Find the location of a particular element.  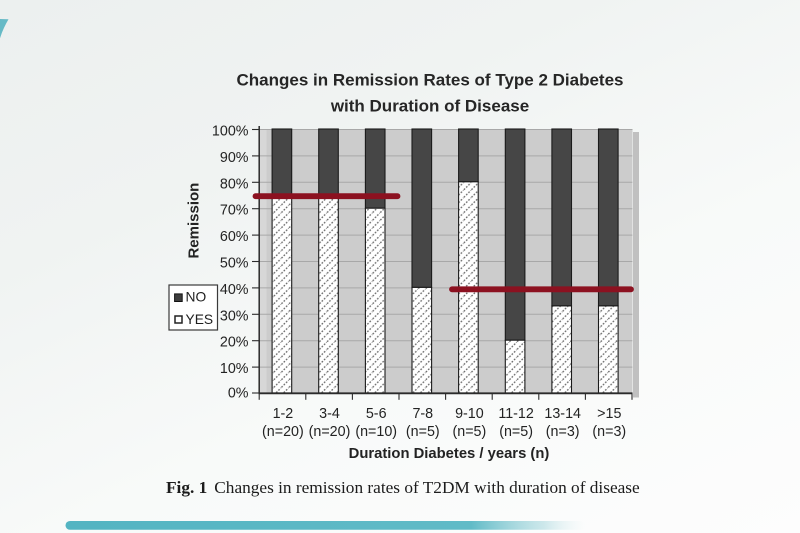

svg-text: 80% is located at coordinates (234, 184).